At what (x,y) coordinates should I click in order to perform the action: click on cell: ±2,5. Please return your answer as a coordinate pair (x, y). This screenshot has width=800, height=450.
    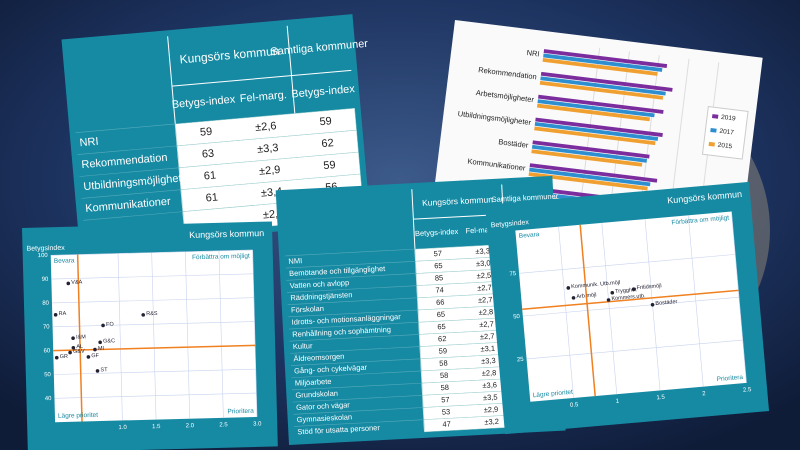
    Looking at the image, I should click on (483, 276).